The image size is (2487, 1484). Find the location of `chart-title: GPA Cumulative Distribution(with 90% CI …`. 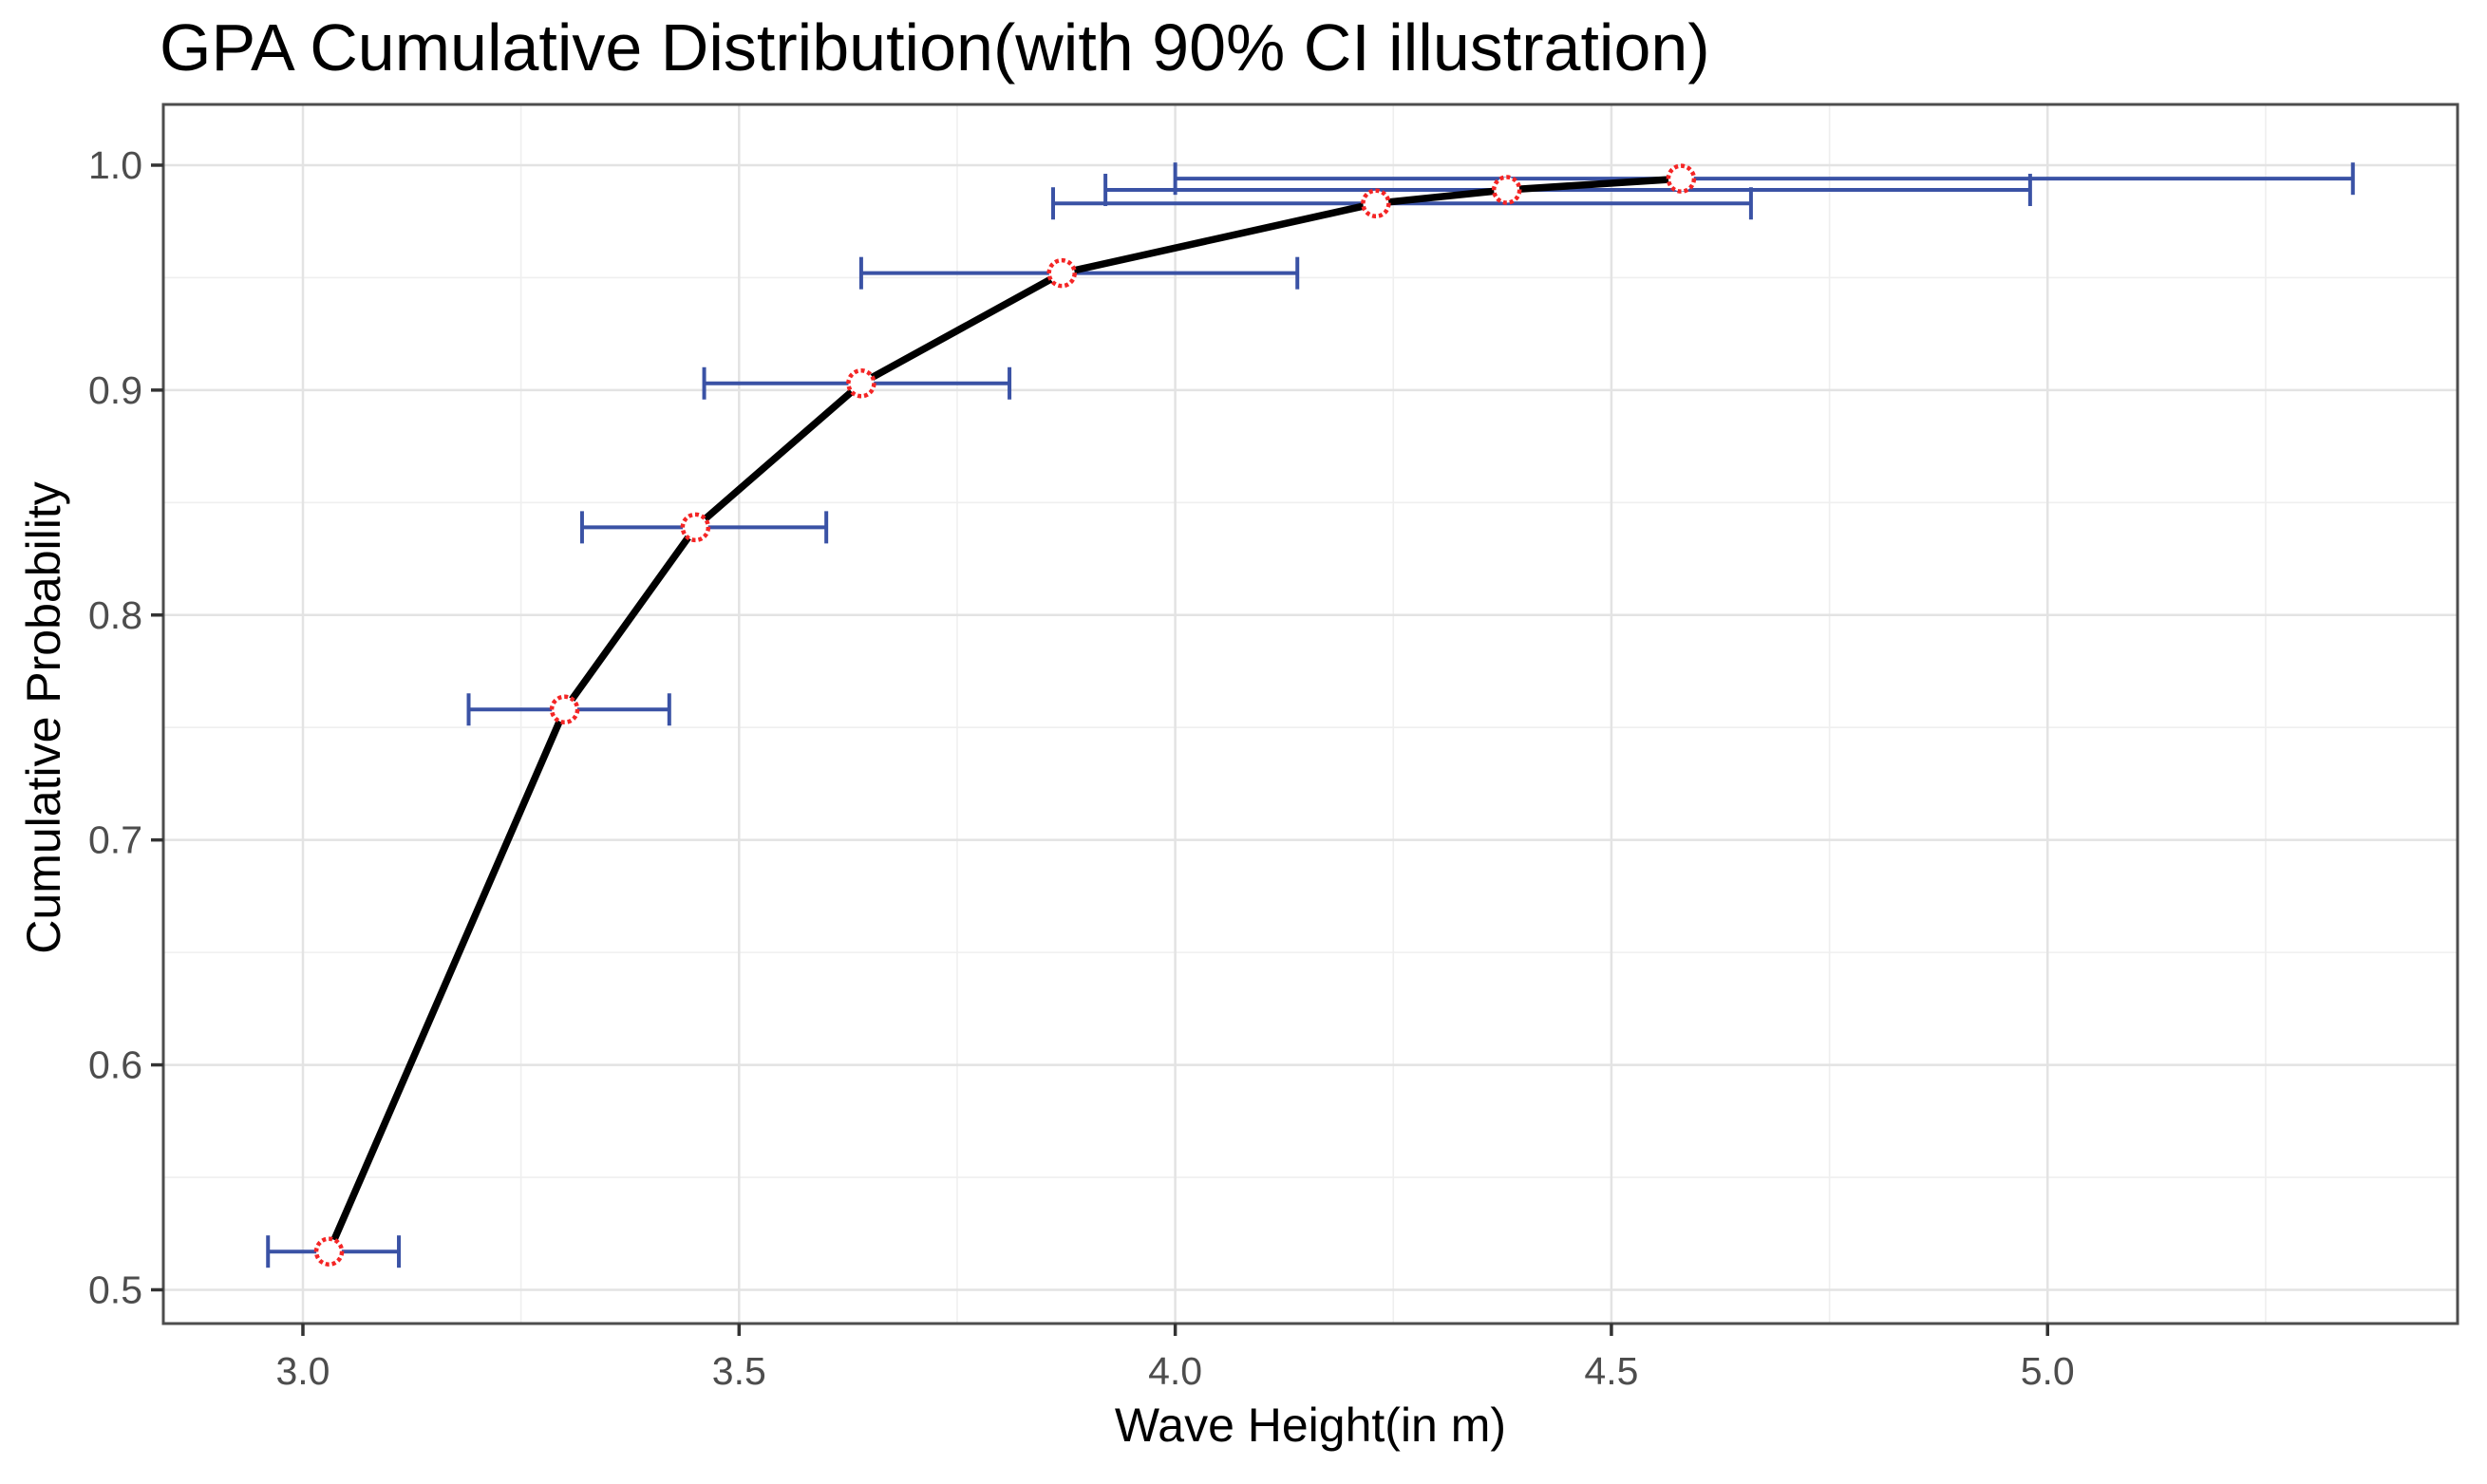

chart-title: GPA Cumulative Distribution(with 90% CI … is located at coordinates (935, 48).